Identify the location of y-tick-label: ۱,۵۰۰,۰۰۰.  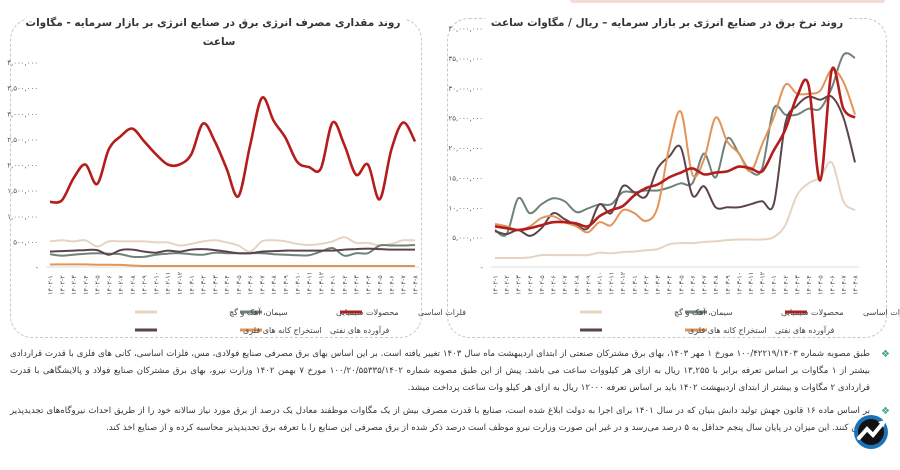
(22, 191).